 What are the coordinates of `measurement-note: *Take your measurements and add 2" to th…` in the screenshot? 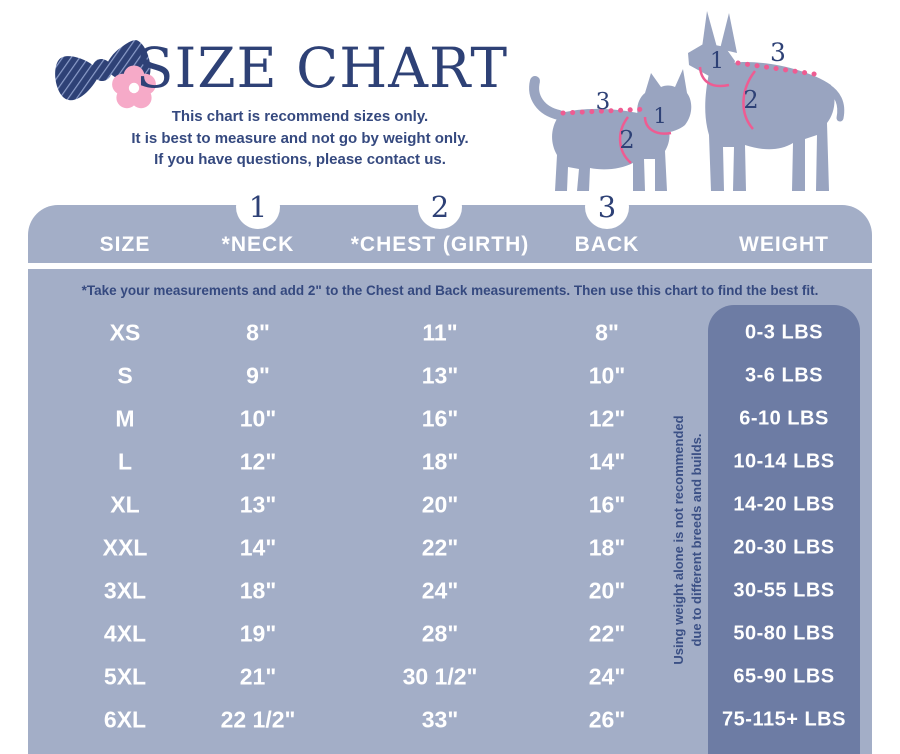 It's located at (450, 290).